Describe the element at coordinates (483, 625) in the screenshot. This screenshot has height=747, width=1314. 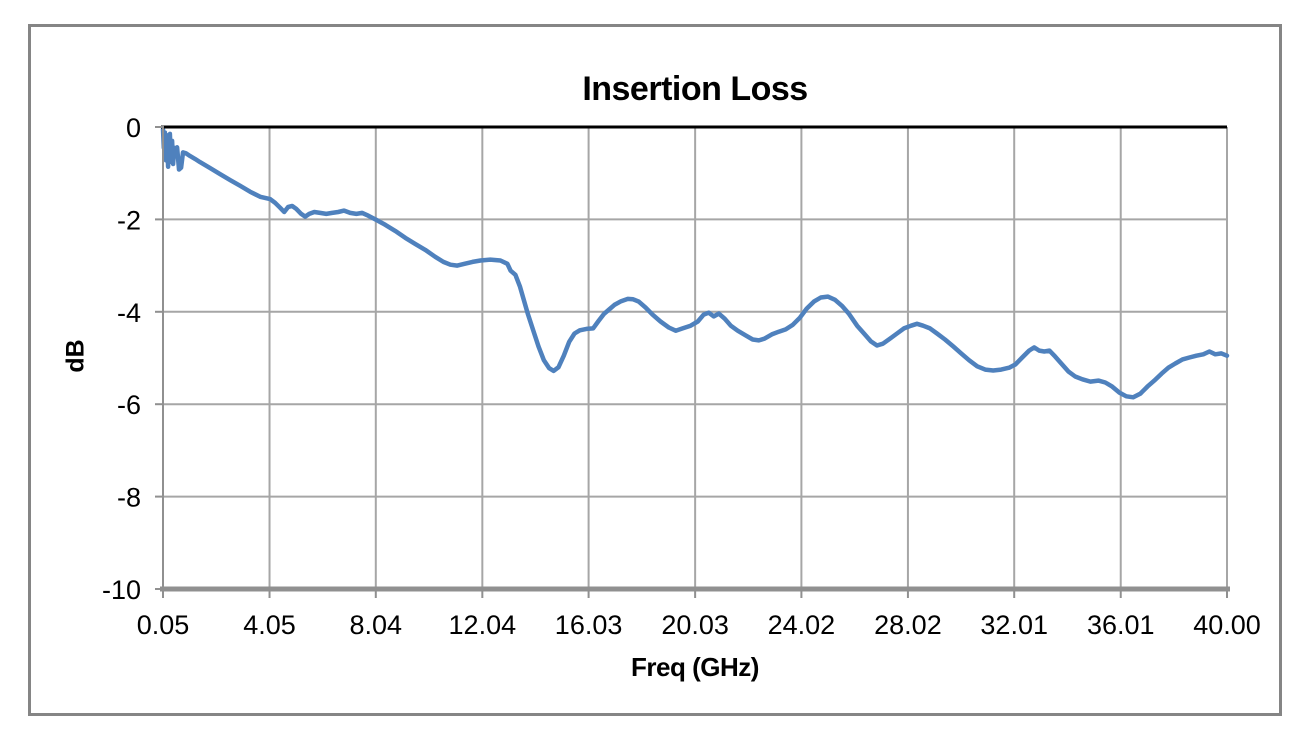
I see `x-tick-label: 12.04` at that location.